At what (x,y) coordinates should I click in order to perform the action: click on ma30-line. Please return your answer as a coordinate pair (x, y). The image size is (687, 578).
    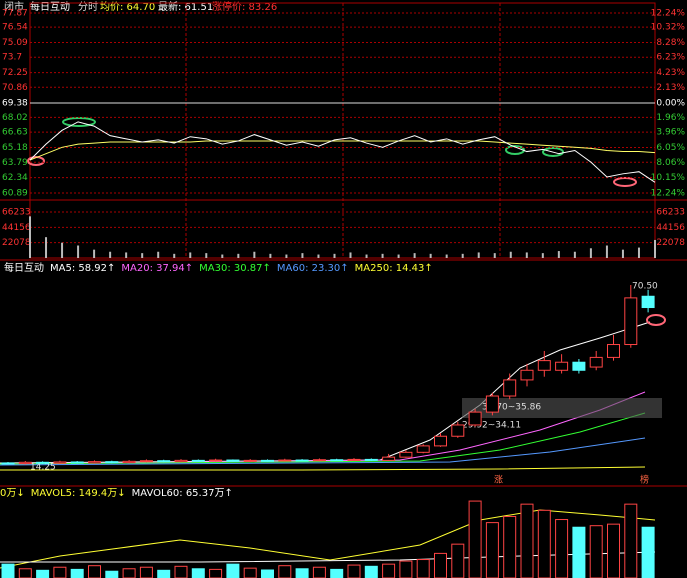
    Looking at the image, I should click on (323, 438).